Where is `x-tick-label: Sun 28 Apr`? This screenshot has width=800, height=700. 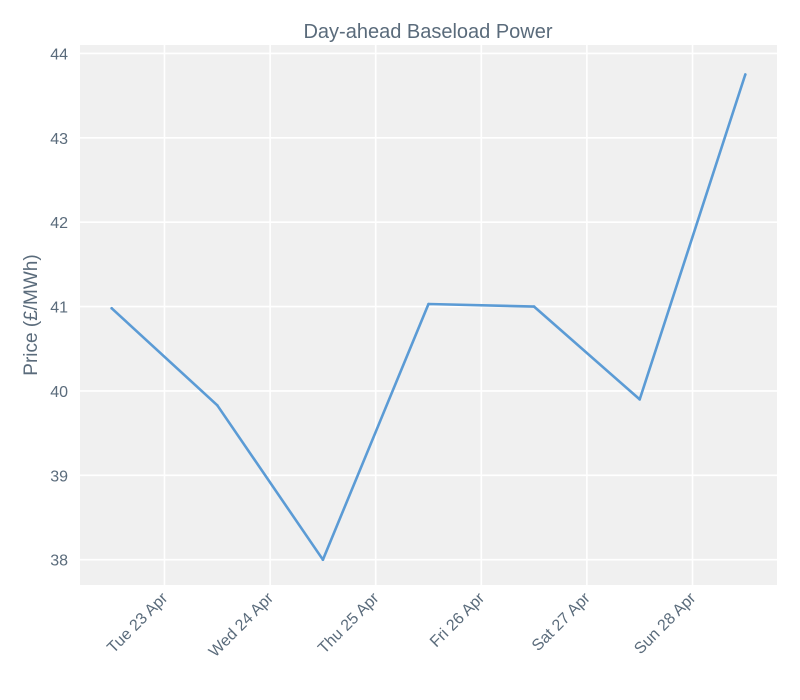 x-tick-label: Sun 28 Apr is located at coordinates (665, 623).